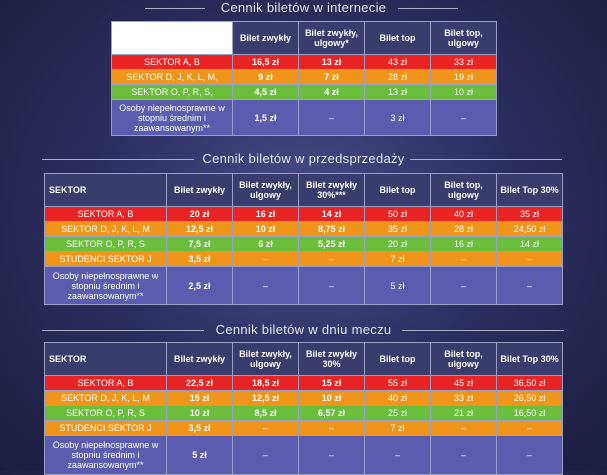  I want to click on internet-title: Cennik biletów w internecie, so click(303, 7).